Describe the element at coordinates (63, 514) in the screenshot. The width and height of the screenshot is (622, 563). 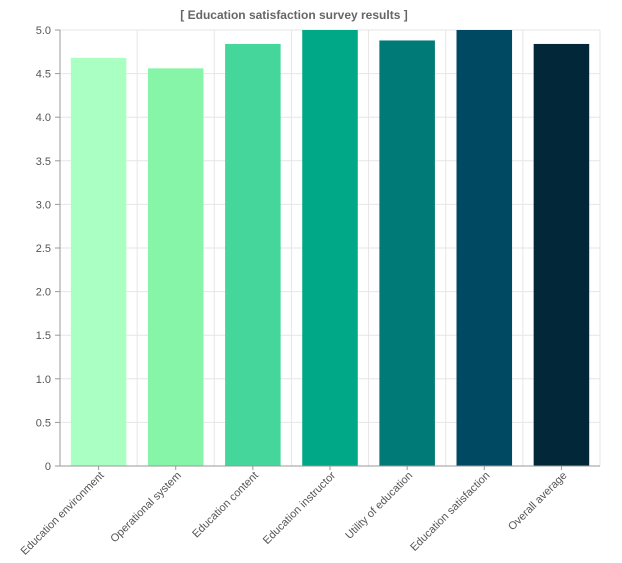
I see `x-tick-label: Education environment` at that location.